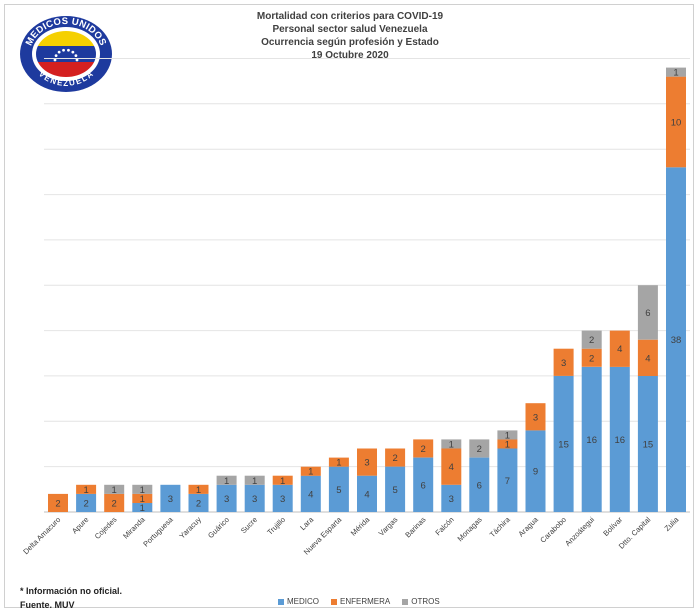  I want to click on legend-label-enfermera: ENFERMERA, so click(365, 601).